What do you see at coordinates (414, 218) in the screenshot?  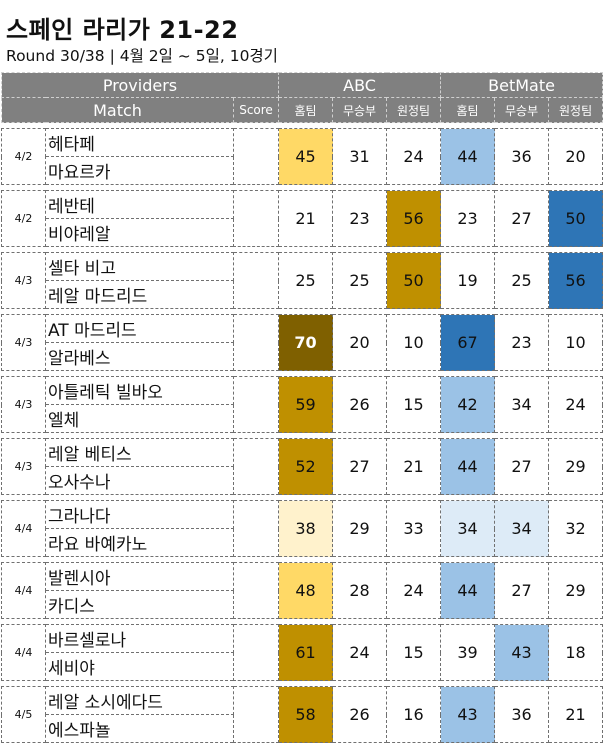 I see `abc-away-pct: 56` at bounding box center [414, 218].